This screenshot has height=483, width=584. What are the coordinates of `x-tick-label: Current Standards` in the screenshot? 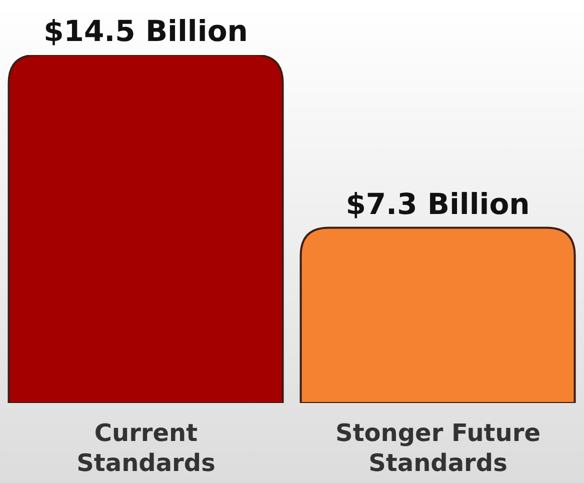 It's located at (146, 448).